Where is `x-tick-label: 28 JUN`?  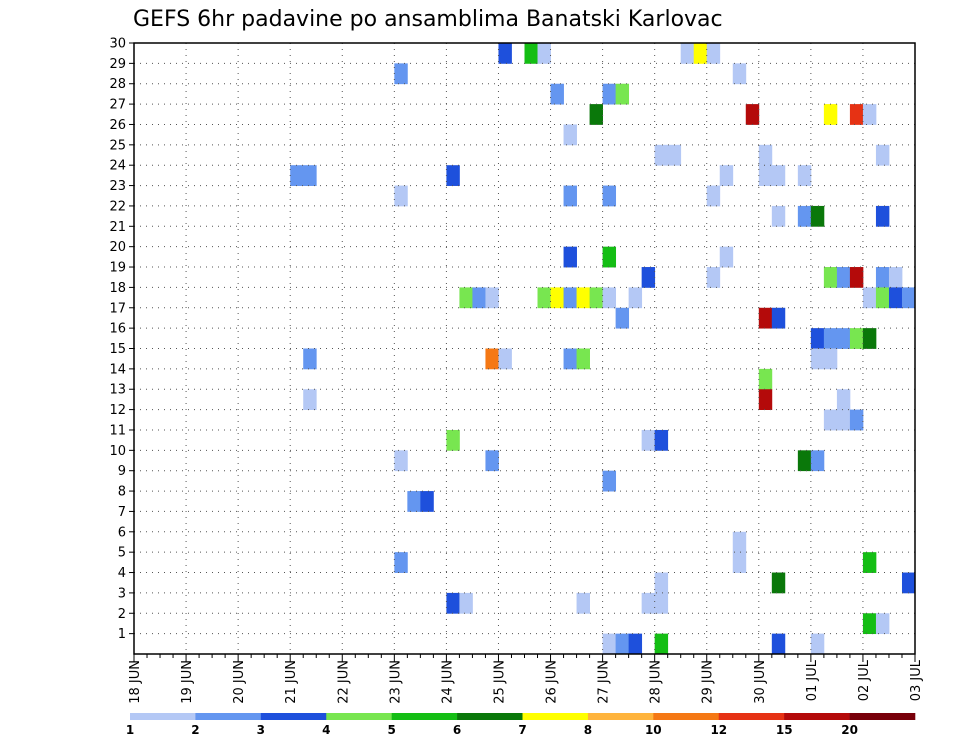 x-tick-label: 28 JUN is located at coordinates (656, 682).